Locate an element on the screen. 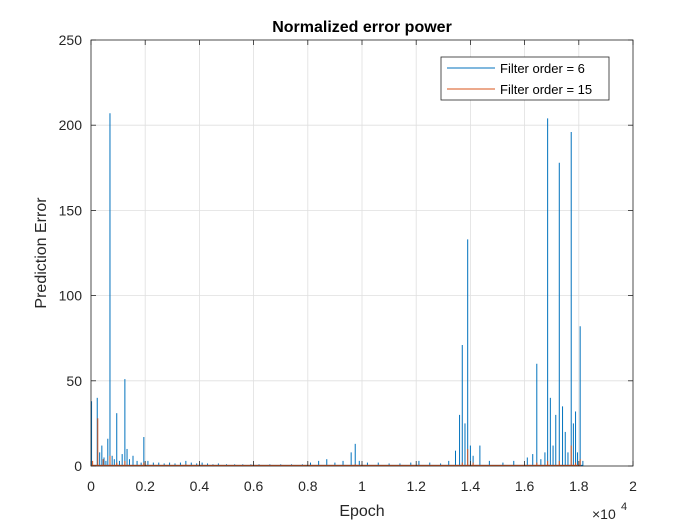 This screenshot has height=525, width=700. x-tick-label: 1.2 is located at coordinates (416, 486).